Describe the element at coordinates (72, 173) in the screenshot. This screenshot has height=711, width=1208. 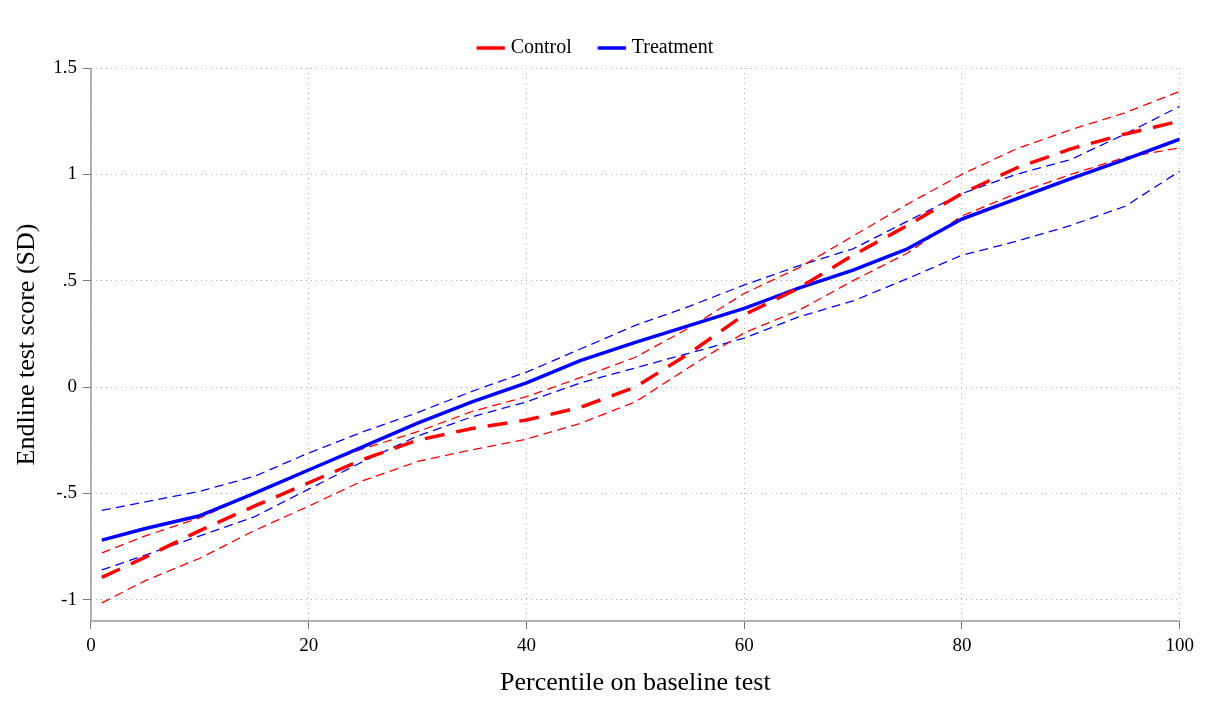
I see `y-tick-label: 1` at that location.